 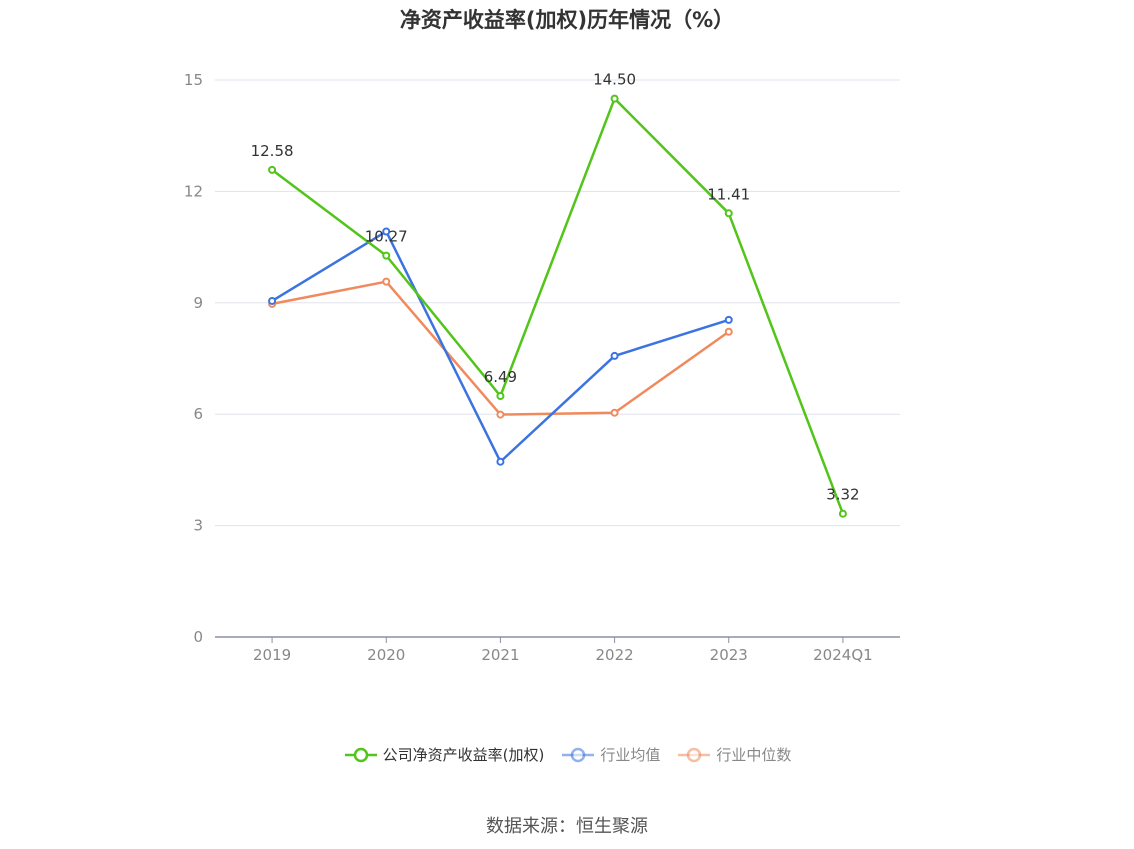 What do you see at coordinates (842, 495) in the screenshot?
I see `data-label: 3.32` at bounding box center [842, 495].